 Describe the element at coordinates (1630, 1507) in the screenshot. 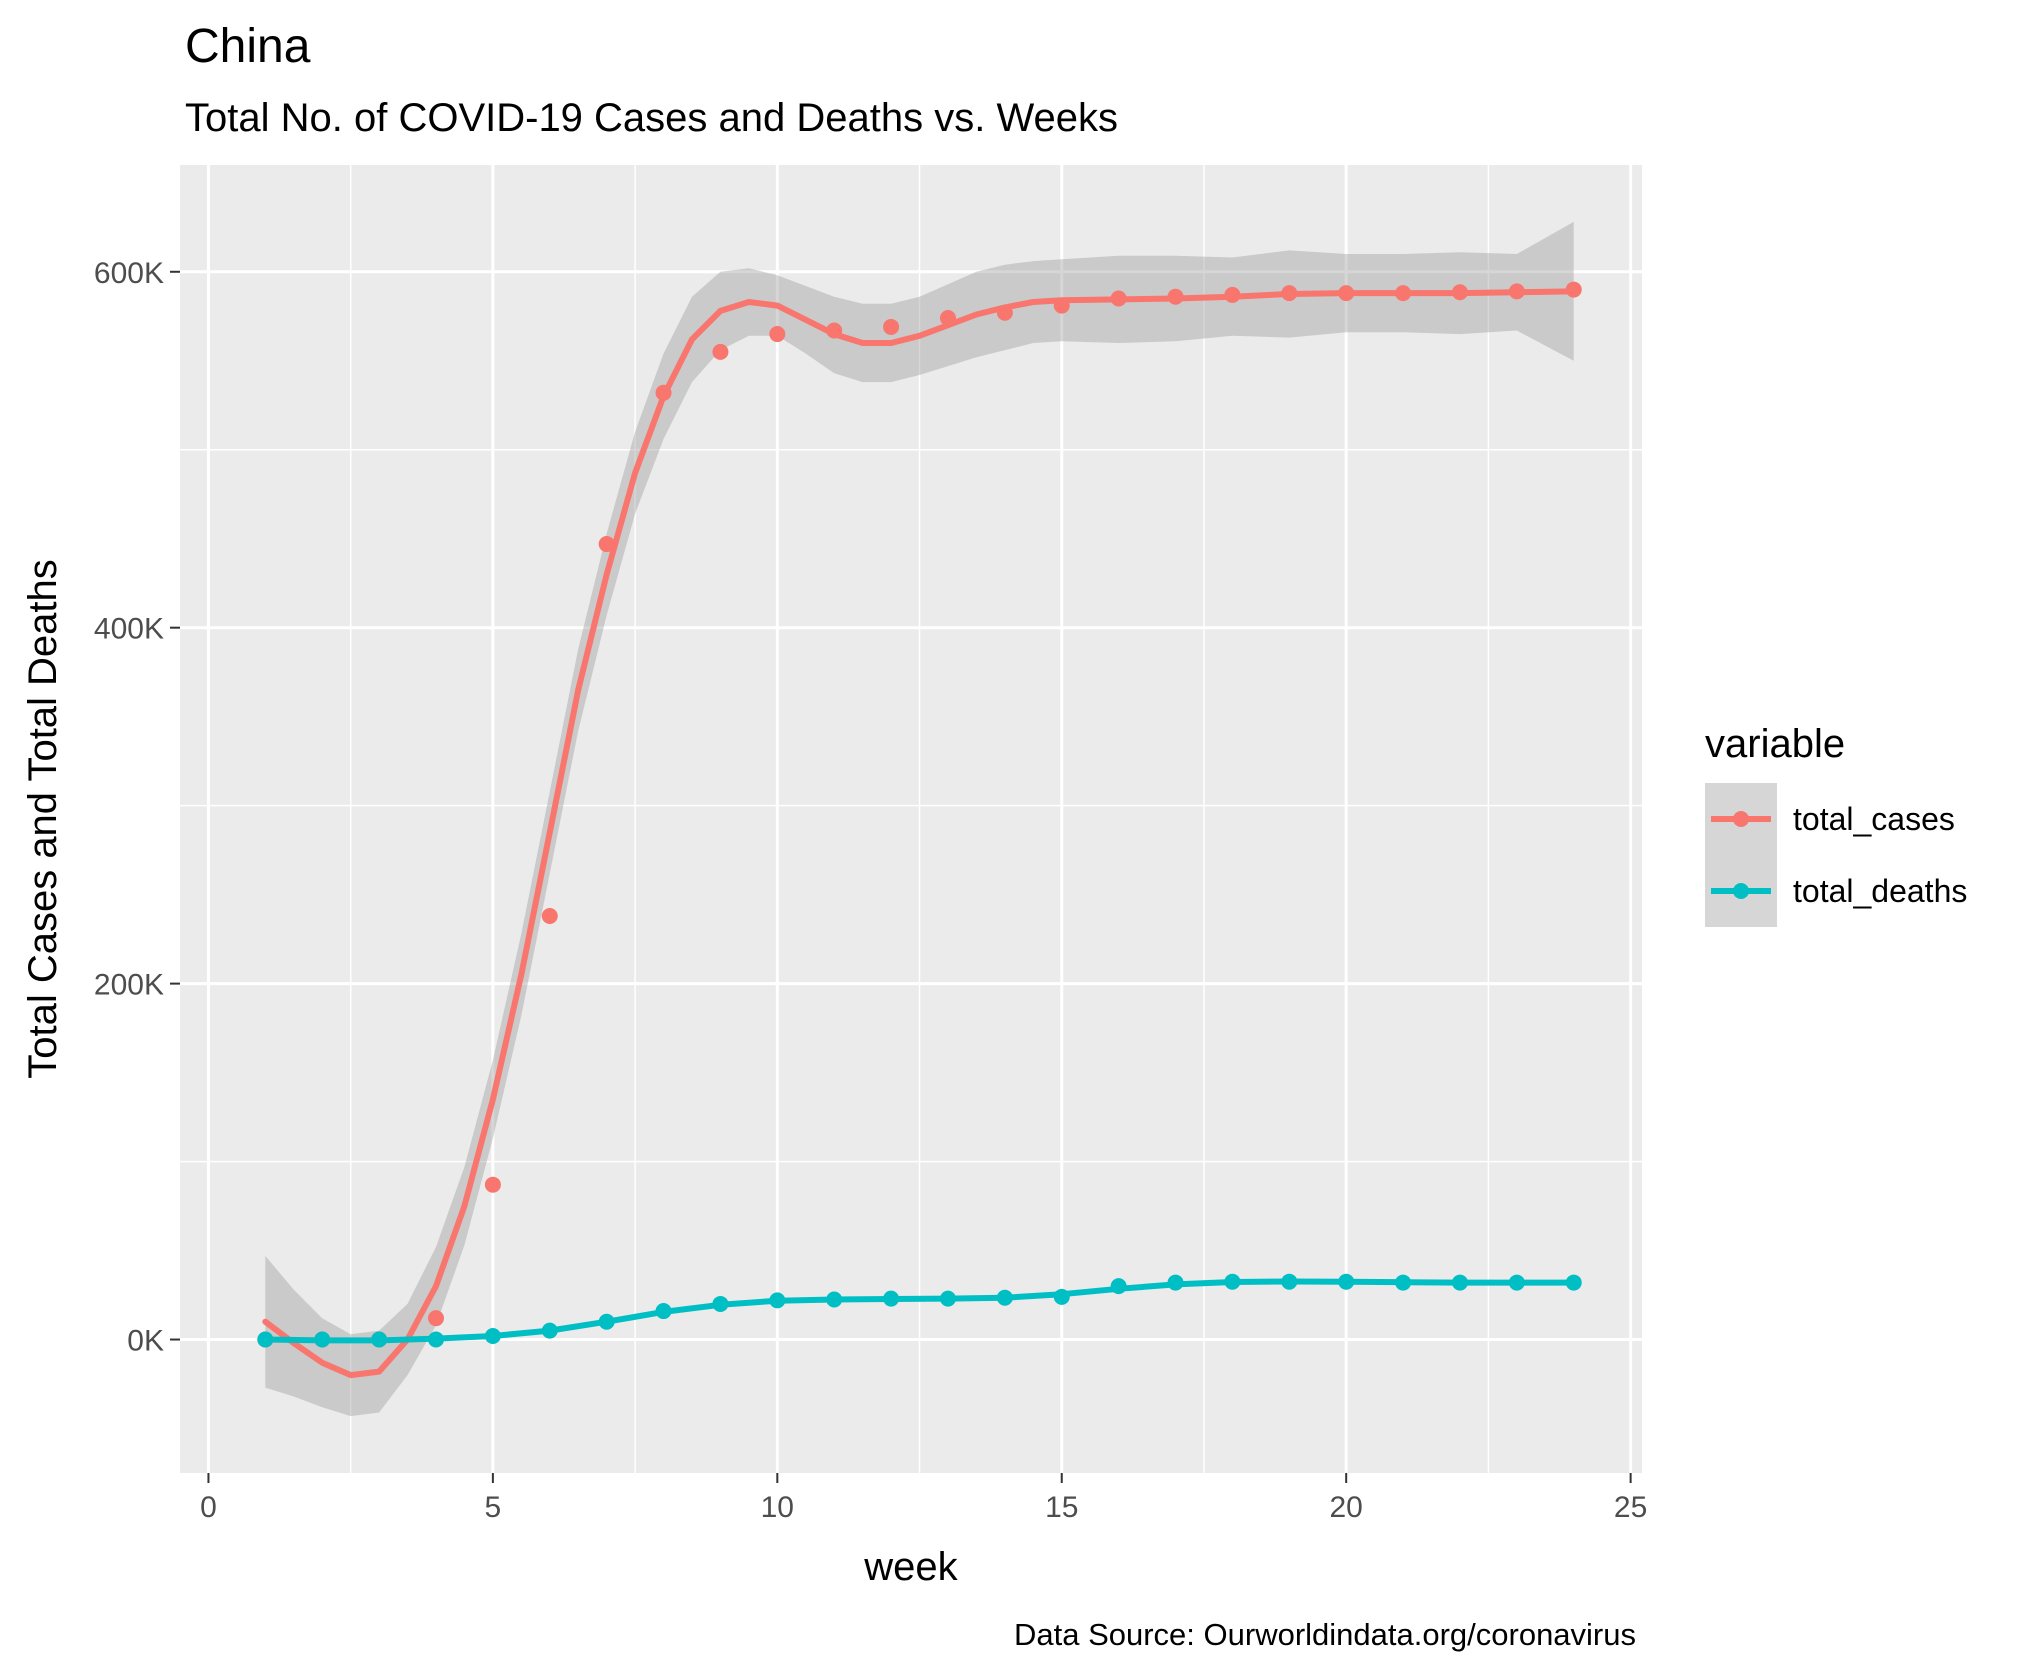

I see `x-tick-label: 25` at that location.